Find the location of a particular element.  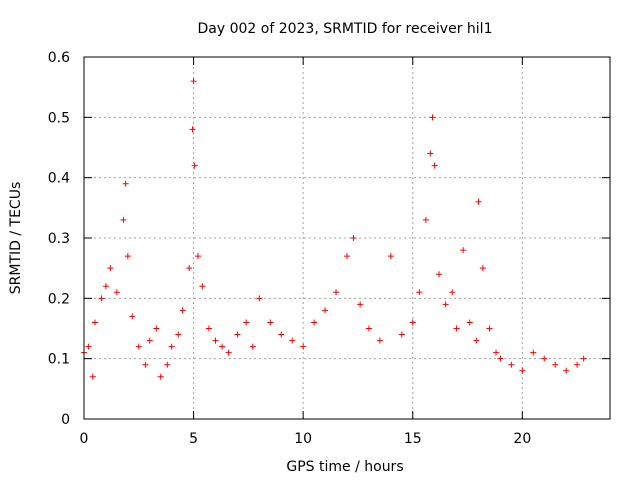

x-tick-label: 0 is located at coordinates (84, 439).